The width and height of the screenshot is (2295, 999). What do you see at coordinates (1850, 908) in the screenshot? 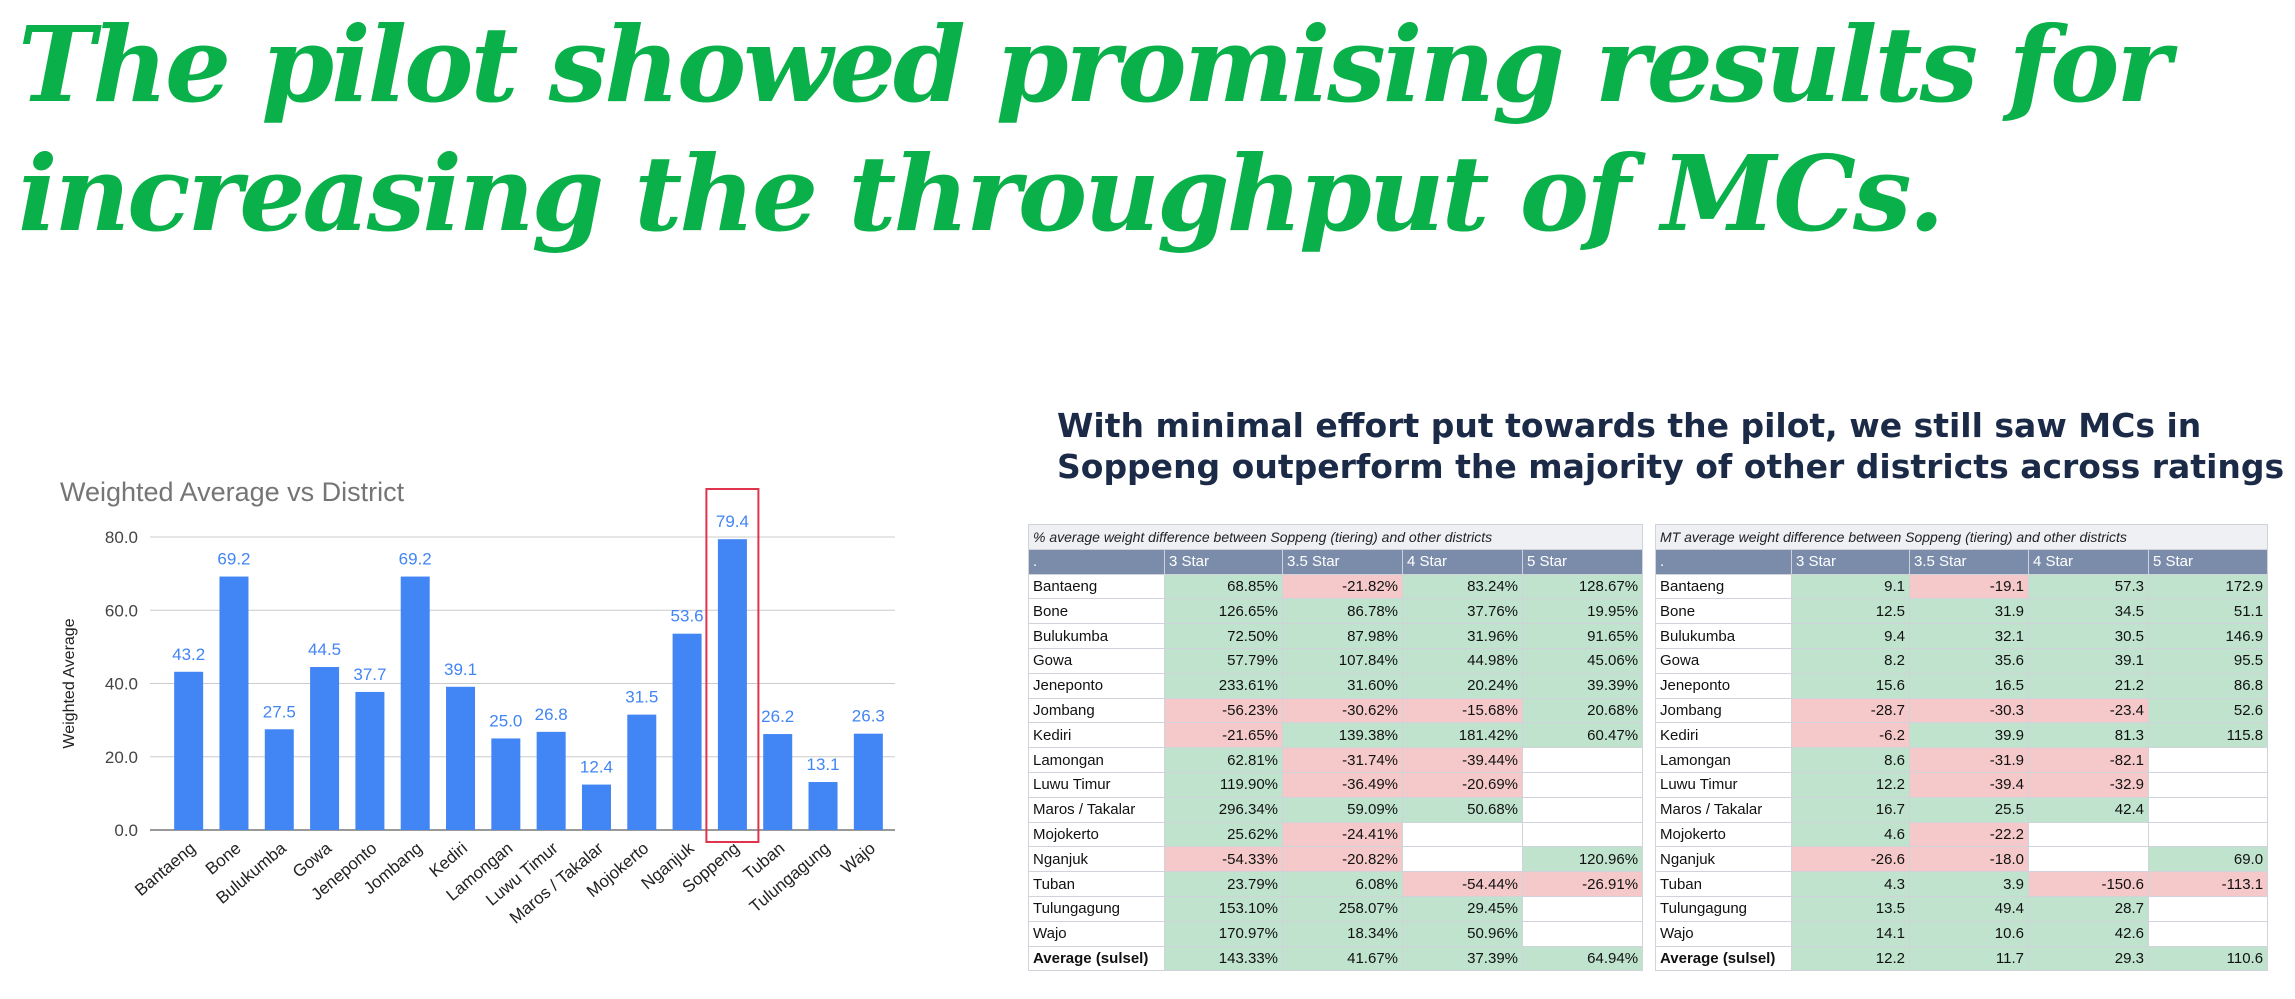
I see `value-cell: 13.5` at bounding box center [1850, 908].